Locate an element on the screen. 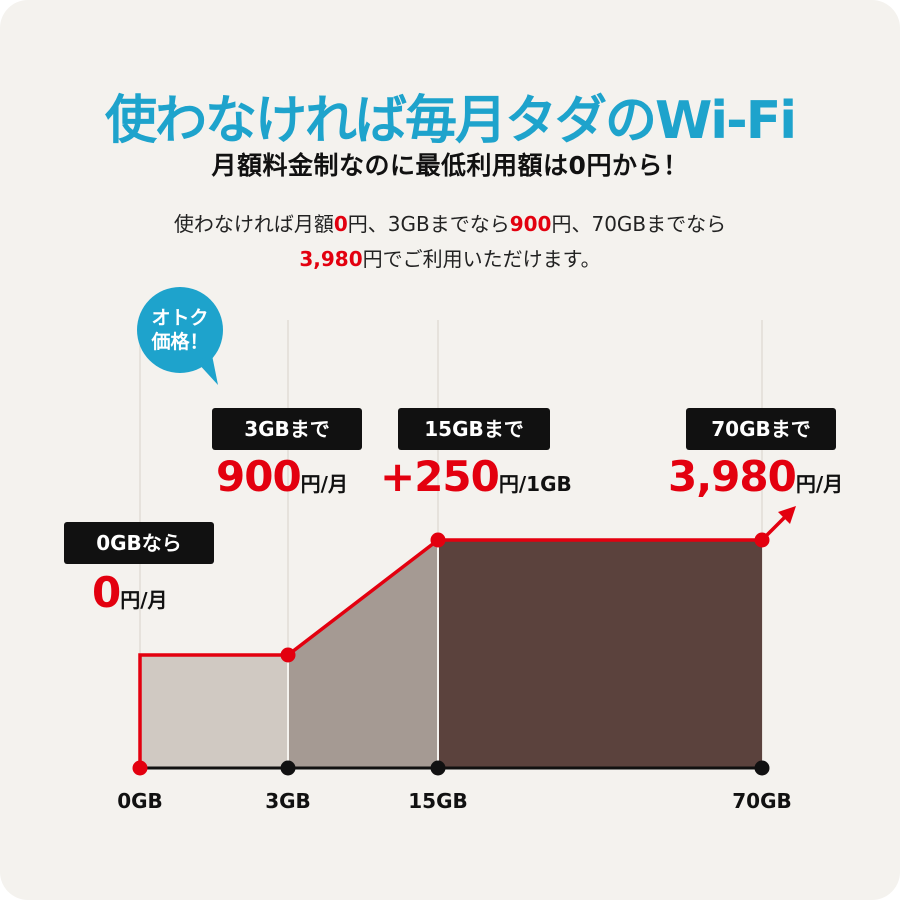 Image resolution: width=900 pixels, height=900 pixels. price-value: 3,980 is located at coordinates (732, 476).